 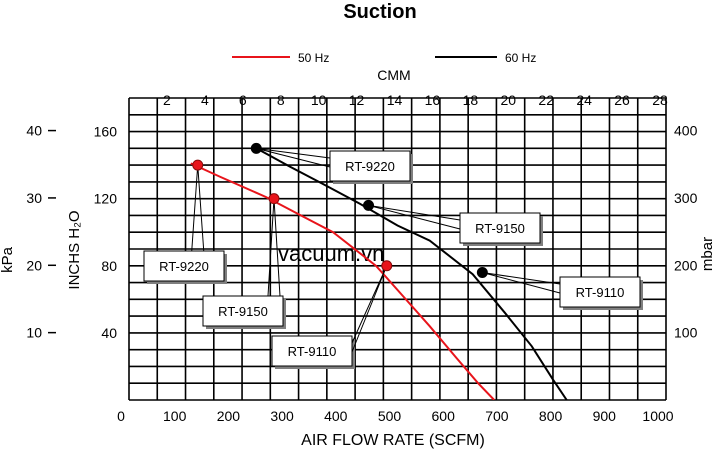 I want to click on x-tick-label: 200, so click(x=229, y=416).